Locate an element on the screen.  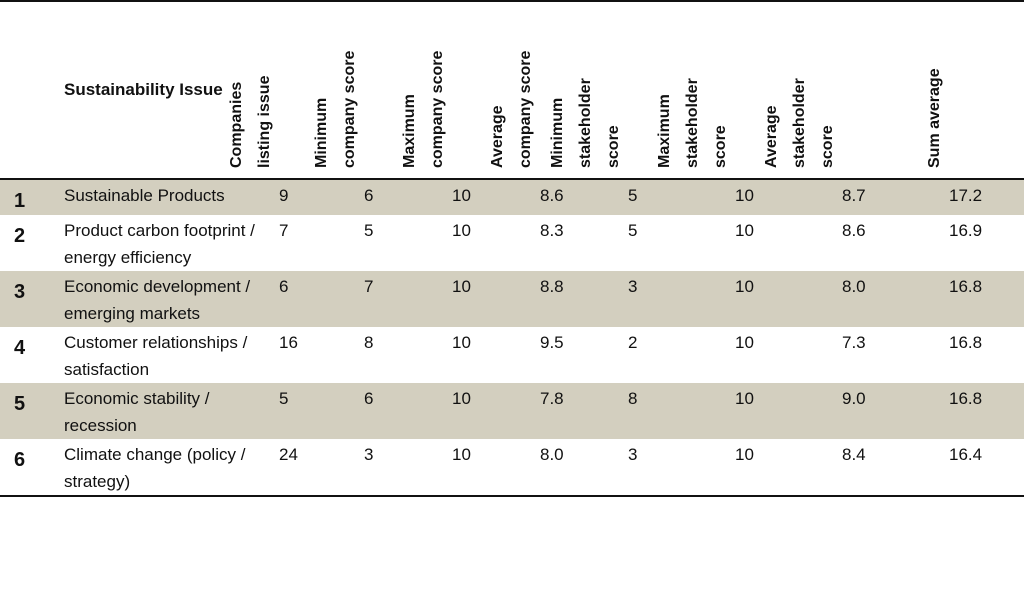
rank-cell: 4 is located at coordinates (20, 348).